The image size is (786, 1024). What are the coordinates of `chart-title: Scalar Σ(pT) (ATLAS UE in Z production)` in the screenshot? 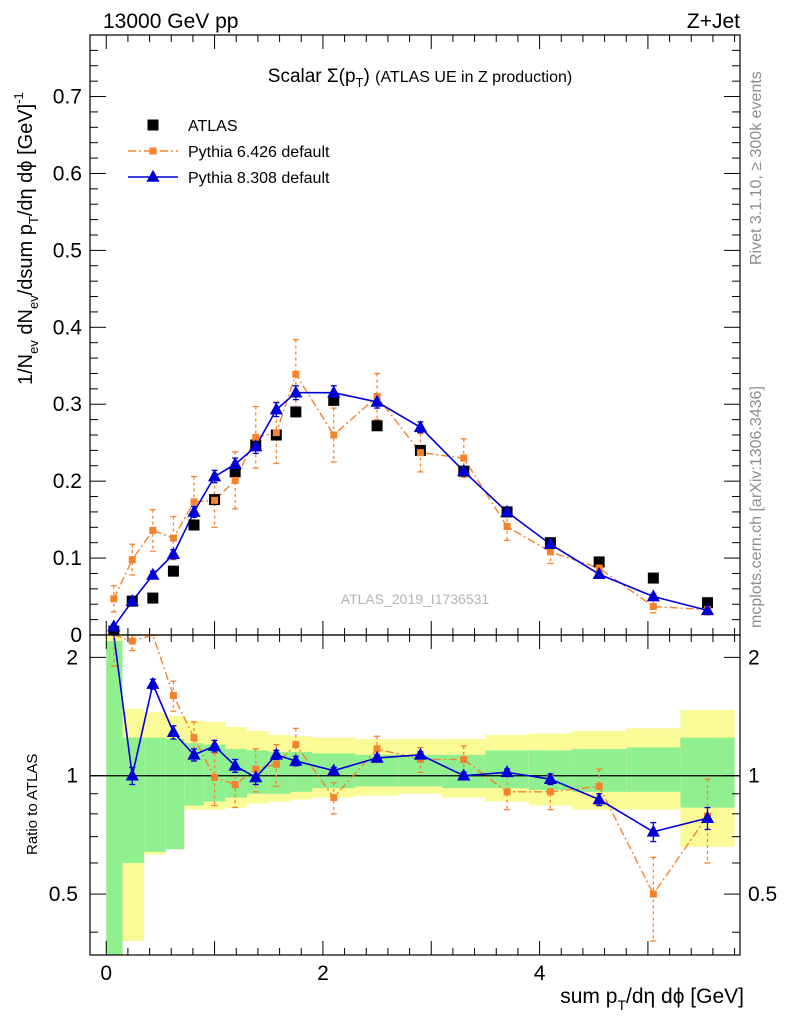 It's located at (420, 78).